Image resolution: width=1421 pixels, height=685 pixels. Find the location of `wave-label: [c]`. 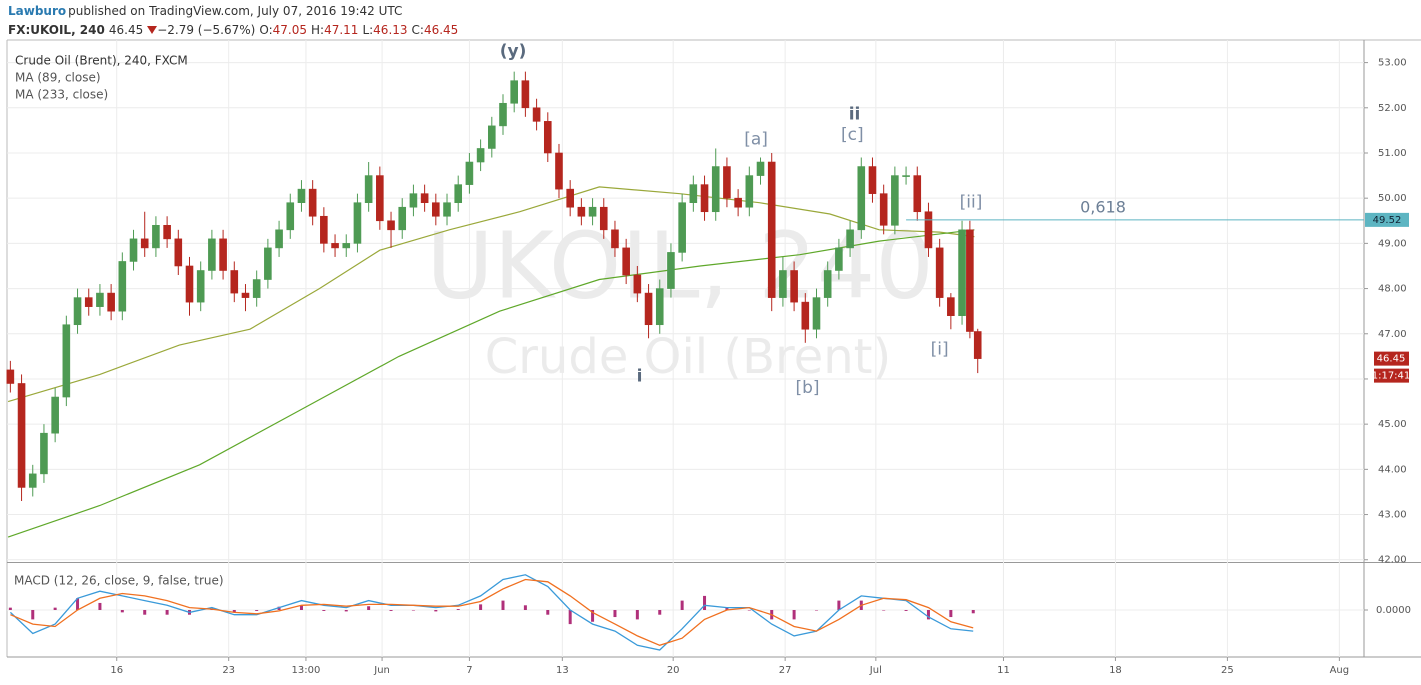

wave-label: [c] is located at coordinates (852, 135).